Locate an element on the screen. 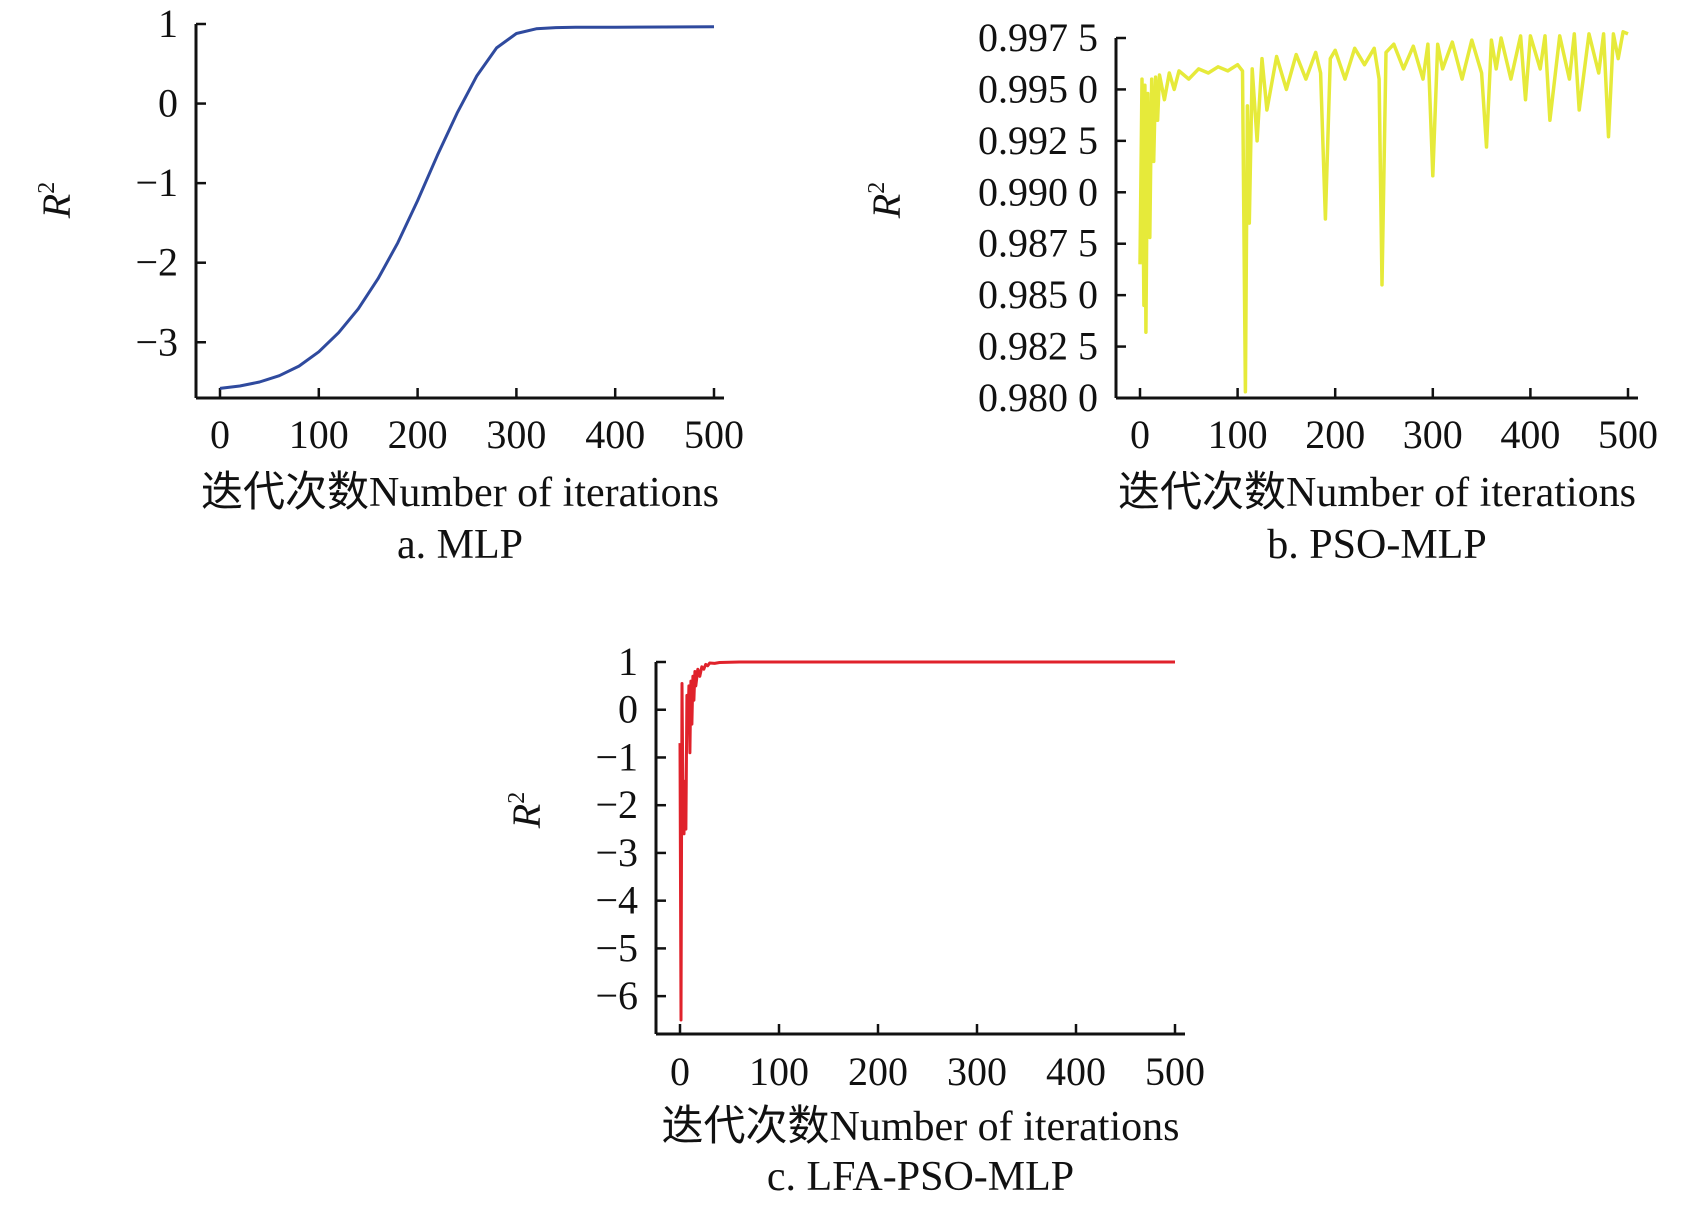  y-tick-label: 0.987 5 is located at coordinates (1038, 243).